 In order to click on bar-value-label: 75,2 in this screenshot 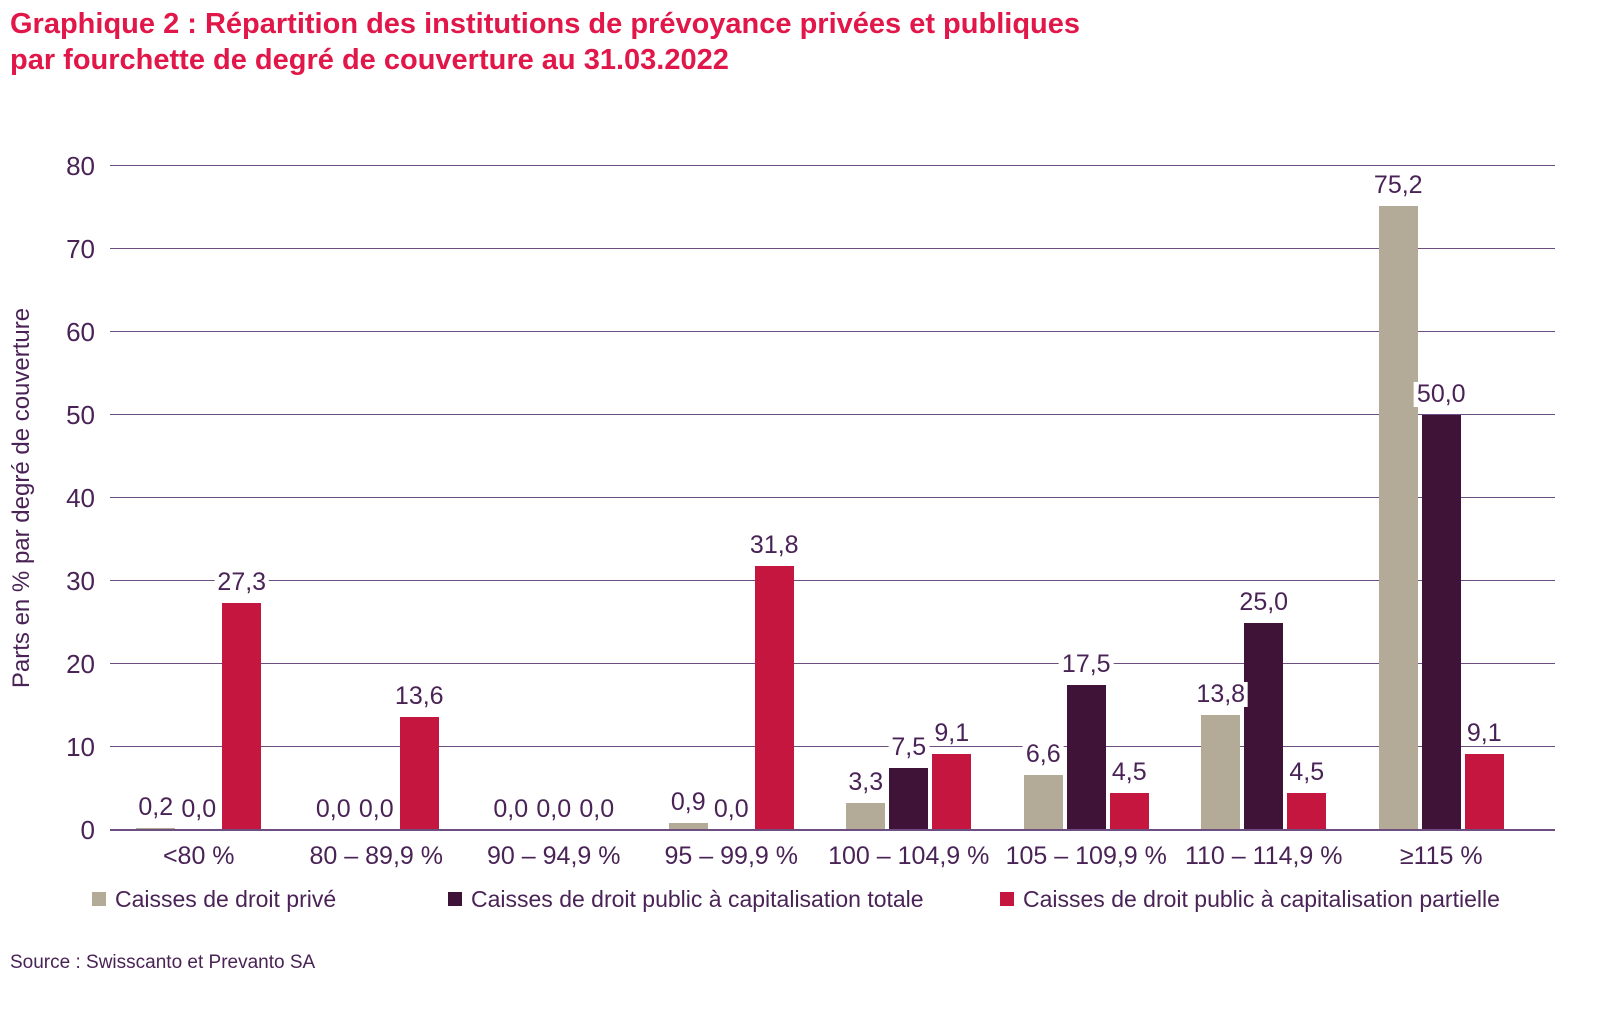, I will do `click(1398, 185)`.